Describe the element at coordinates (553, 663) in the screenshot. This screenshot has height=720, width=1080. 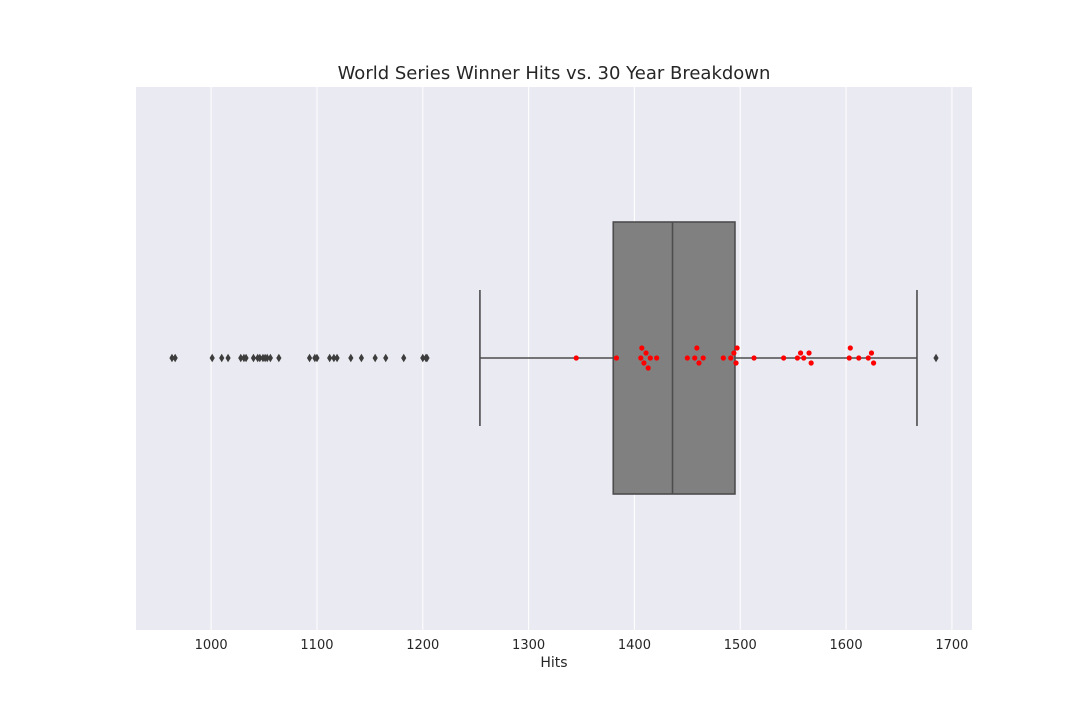
I see `x-axis-label: Hits` at that location.